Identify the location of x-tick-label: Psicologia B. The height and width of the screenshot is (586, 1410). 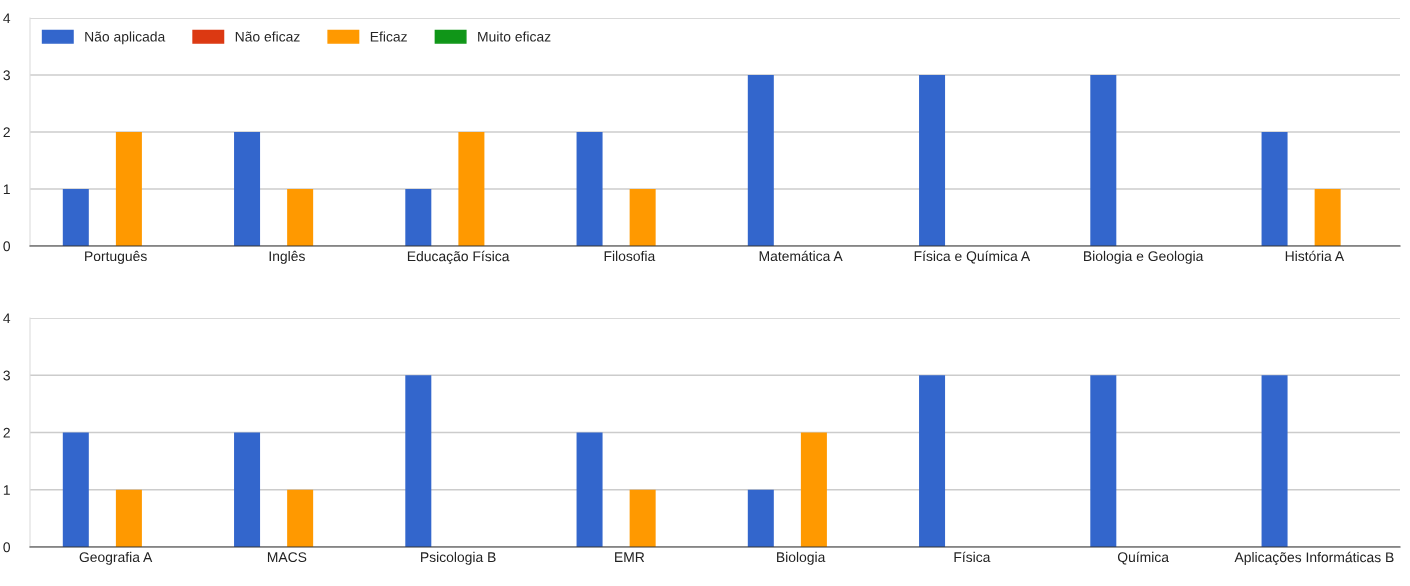
(458, 558).